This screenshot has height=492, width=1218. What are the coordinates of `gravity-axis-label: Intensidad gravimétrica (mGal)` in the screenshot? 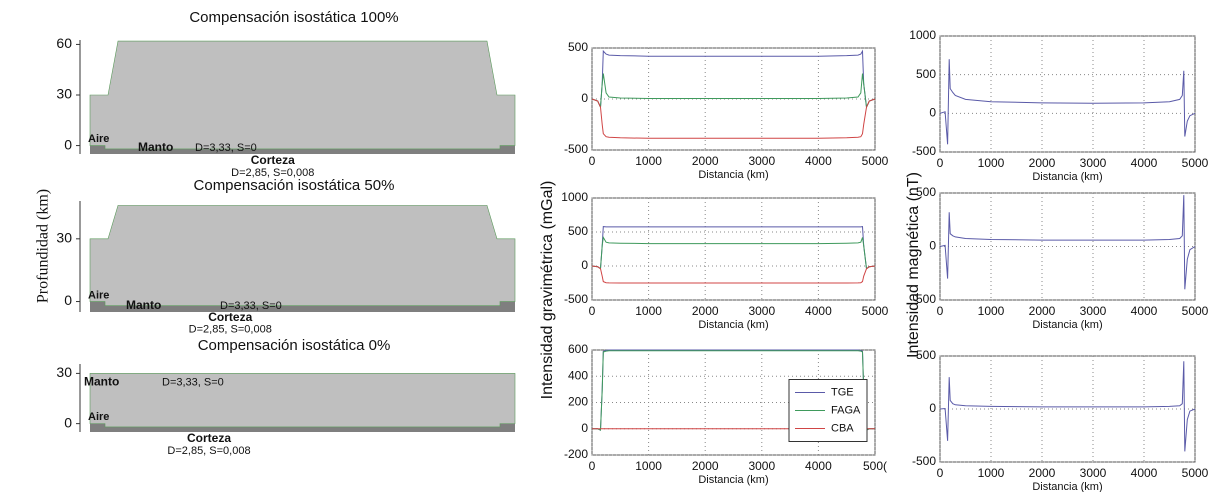 It's located at (547, 290).